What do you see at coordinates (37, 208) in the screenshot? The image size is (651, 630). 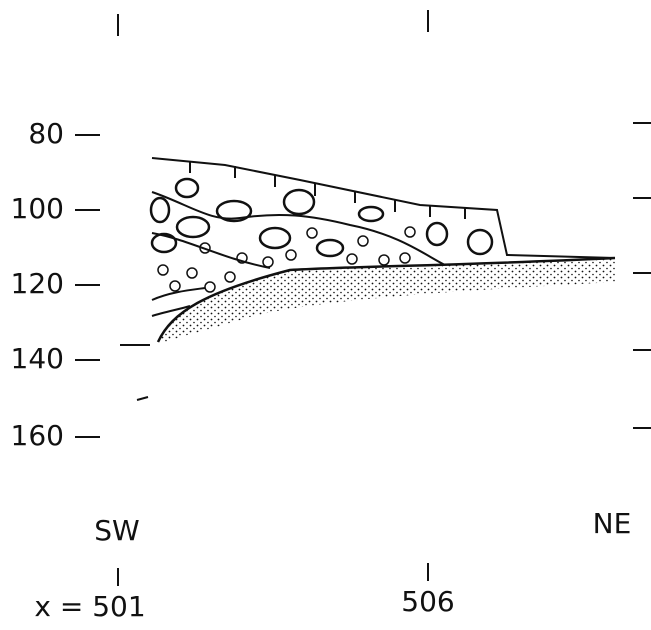 I see `depth-label: 100` at bounding box center [37, 208].